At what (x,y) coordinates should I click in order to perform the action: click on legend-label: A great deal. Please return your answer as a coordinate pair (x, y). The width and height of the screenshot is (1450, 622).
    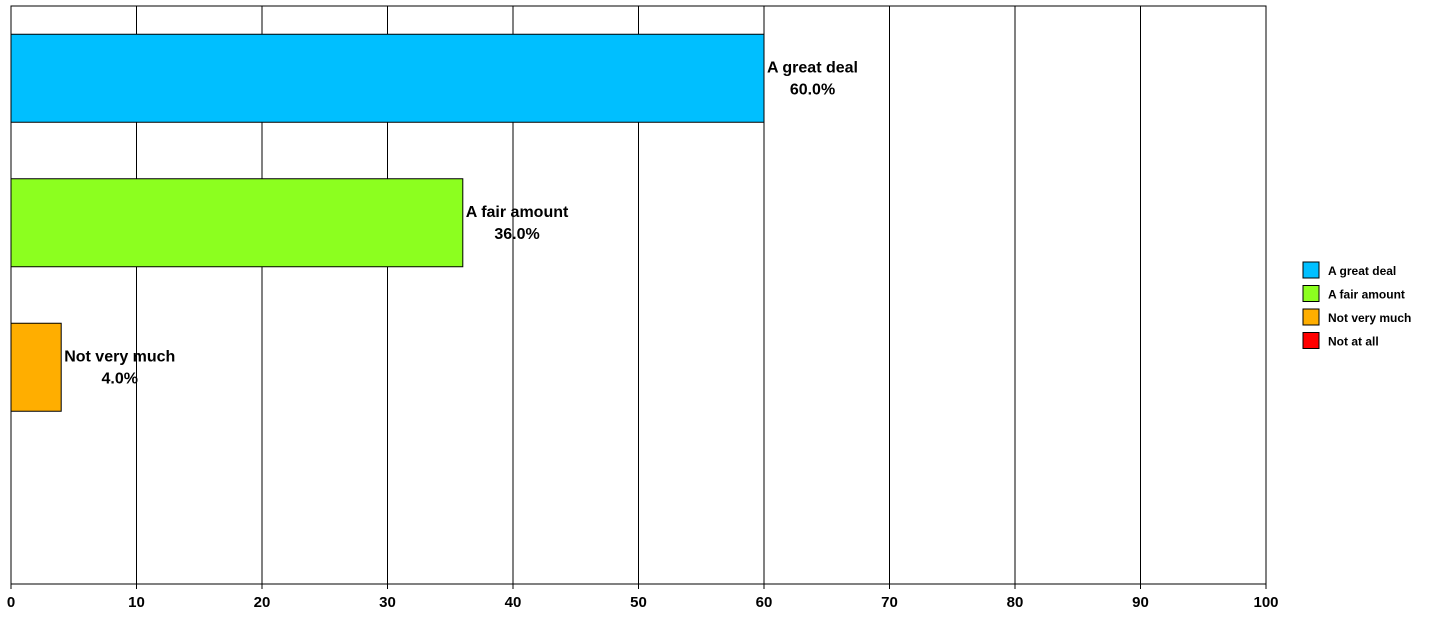
    Looking at the image, I should click on (1362, 271).